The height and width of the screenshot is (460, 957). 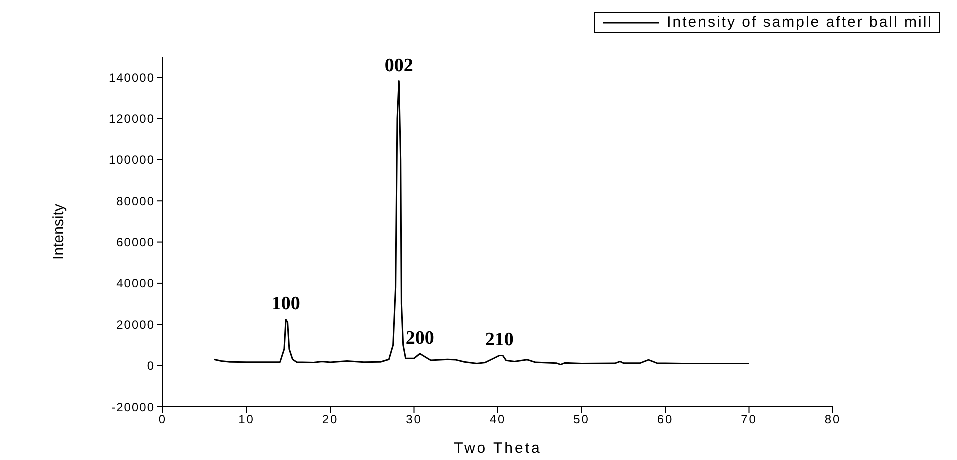 I want to click on y-tick-label: 140000, so click(x=131, y=77).